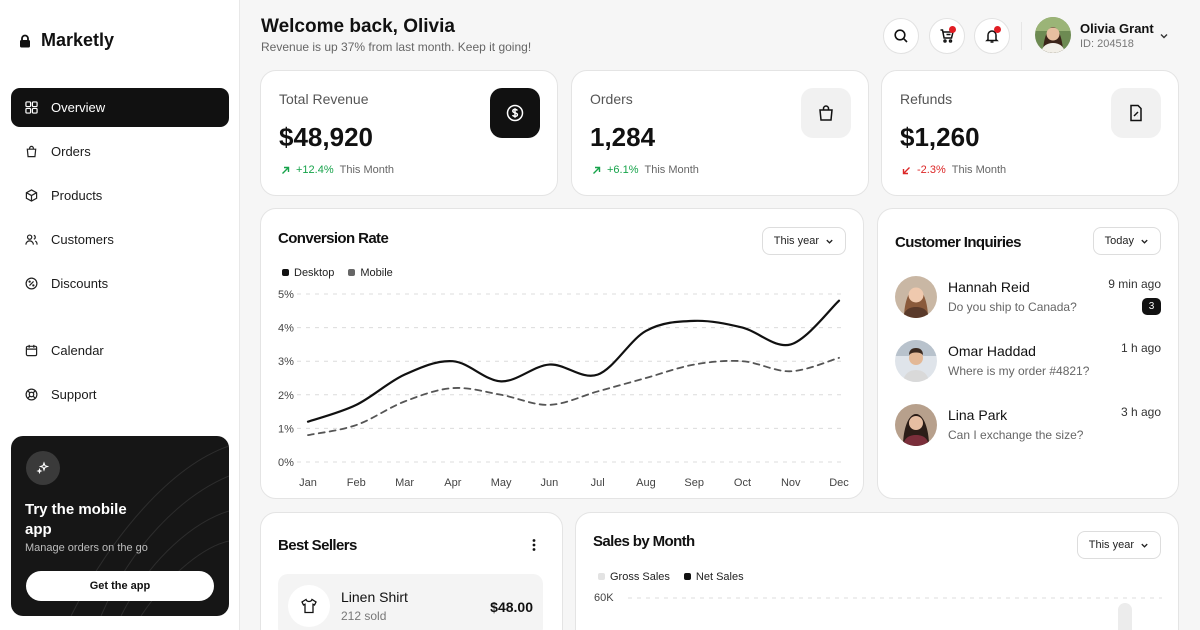 The image size is (1200, 630). Describe the element at coordinates (534, 545) in the screenshot. I see `more-vertical-icon` at that location.